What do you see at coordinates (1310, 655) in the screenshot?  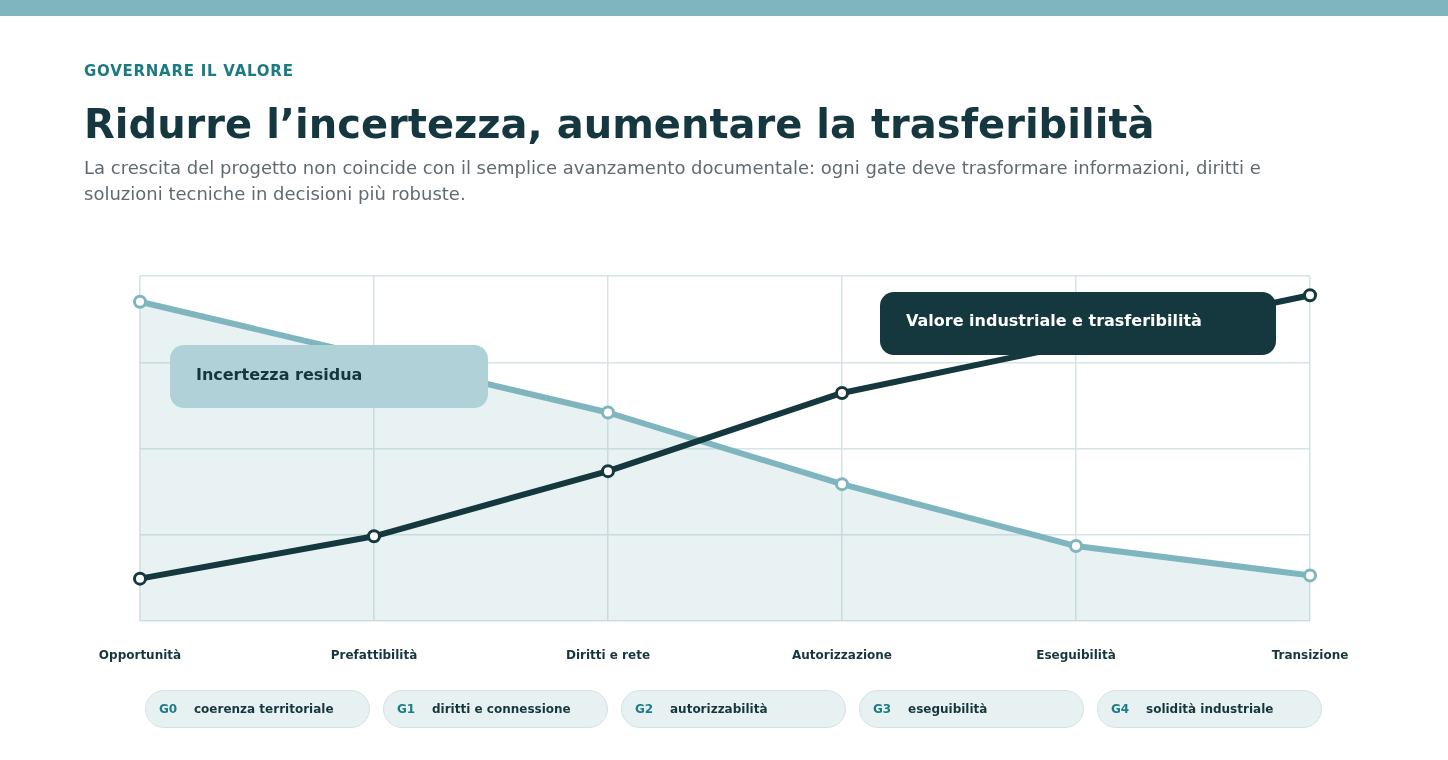 I see `x-tick-label: Transizione` at bounding box center [1310, 655].